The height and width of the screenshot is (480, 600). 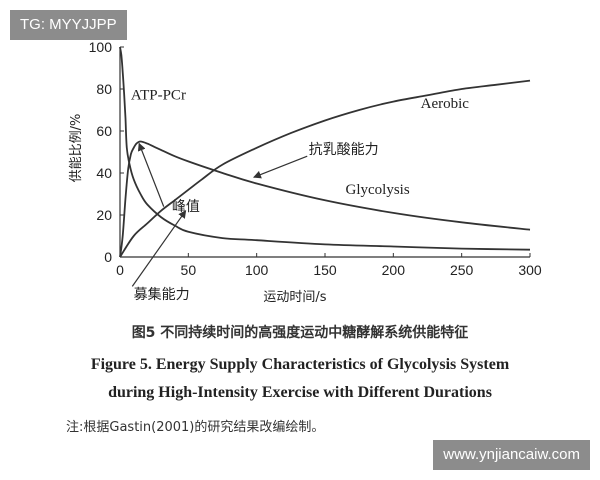 I want to click on annotation-arrow-recruit, so click(x=159, y=248).